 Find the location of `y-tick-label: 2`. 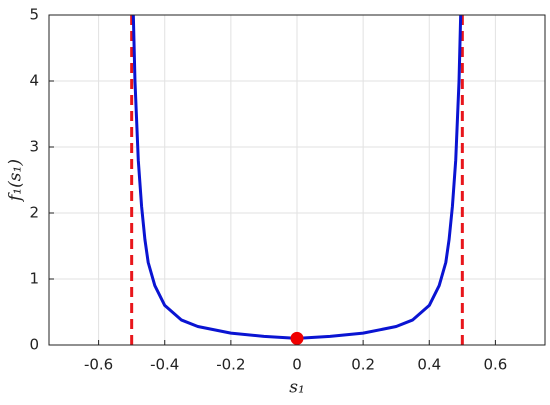

y-tick-label: 2 is located at coordinates (34, 213).